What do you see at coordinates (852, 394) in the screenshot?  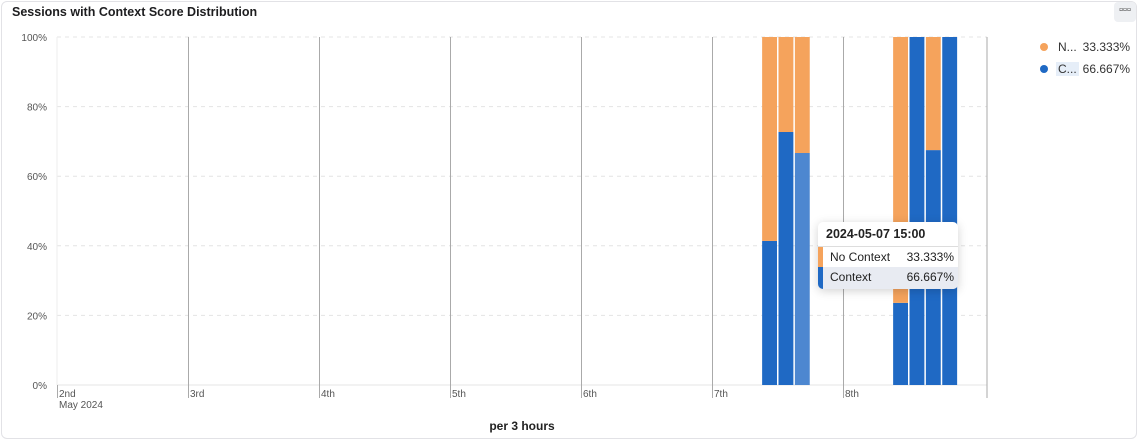 I see `x-tick-label: 8th` at bounding box center [852, 394].